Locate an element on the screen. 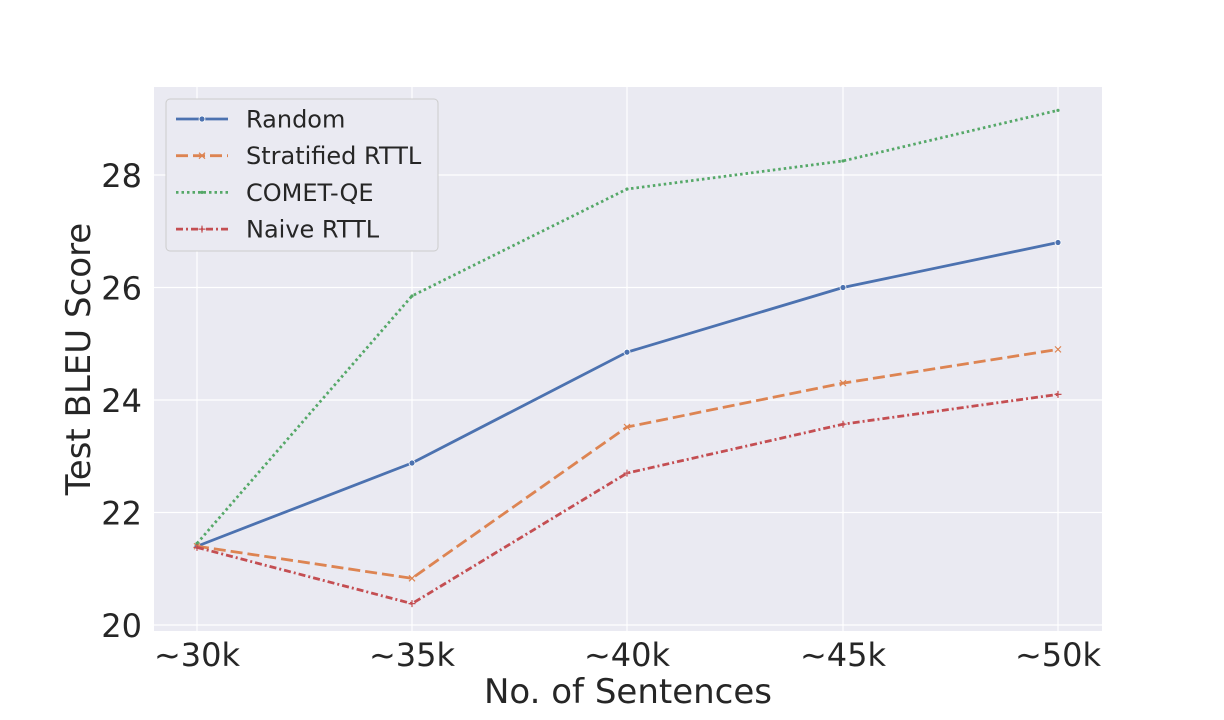 This screenshot has height=720, width=1224. legend-label: COMET-QE is located at coordinates (310, 193).